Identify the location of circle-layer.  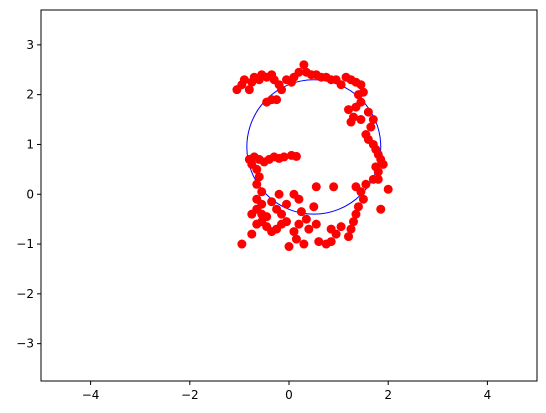
(314, 147).